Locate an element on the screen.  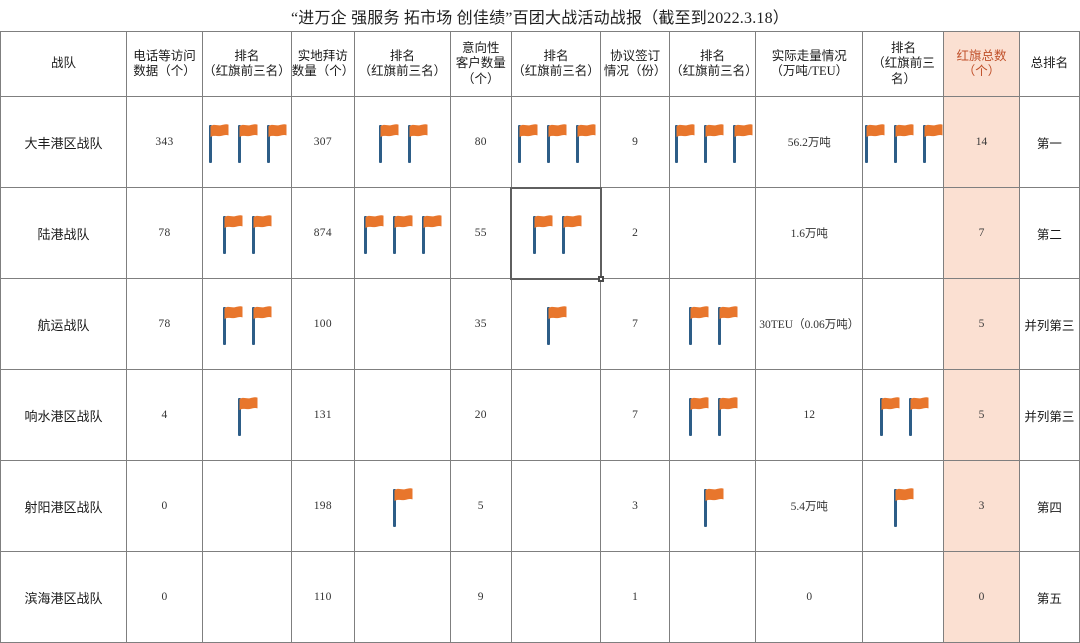
cell-flagtotal: 0 is located at coordinates (981, 597).